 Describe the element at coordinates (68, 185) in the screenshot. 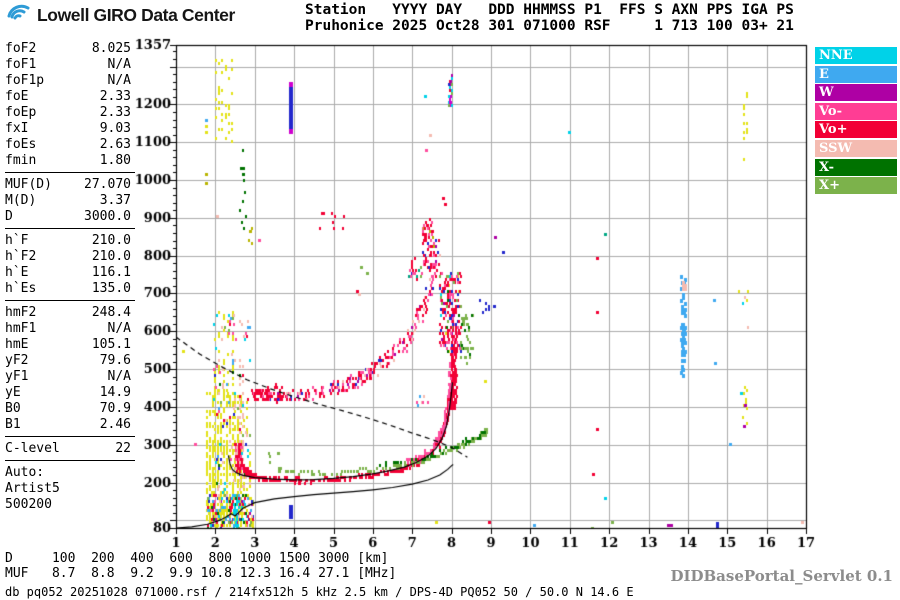

I see `param-row-mufd: MUF(D) 27.070` at that location.